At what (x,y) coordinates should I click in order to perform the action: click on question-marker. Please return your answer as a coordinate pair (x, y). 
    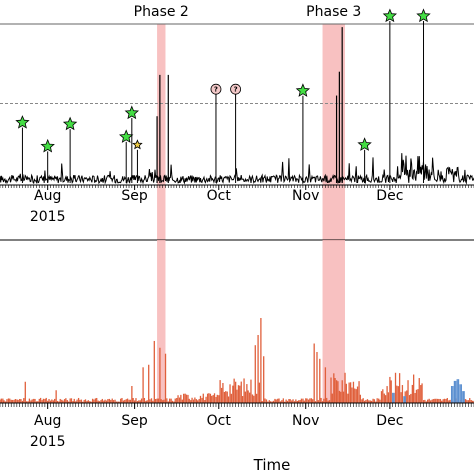
    Looking at the image, I should click on (216, 89).